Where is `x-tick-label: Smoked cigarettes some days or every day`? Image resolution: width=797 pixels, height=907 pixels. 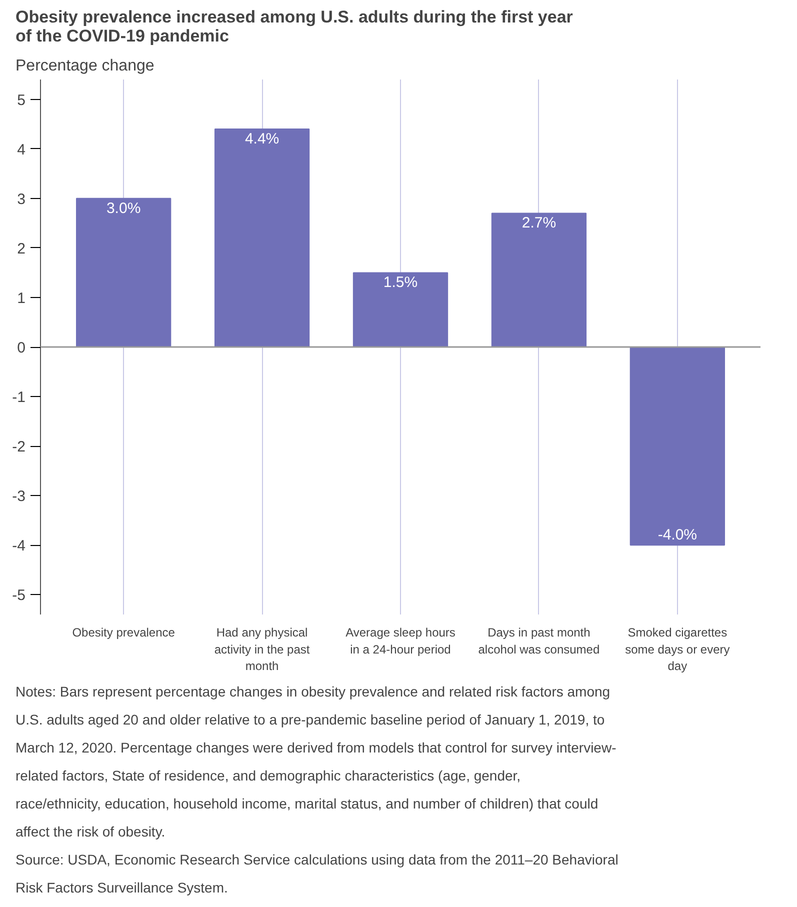
x-tick-label: Smoked cigarettes some days or every day is located at coordinates (677, 650).